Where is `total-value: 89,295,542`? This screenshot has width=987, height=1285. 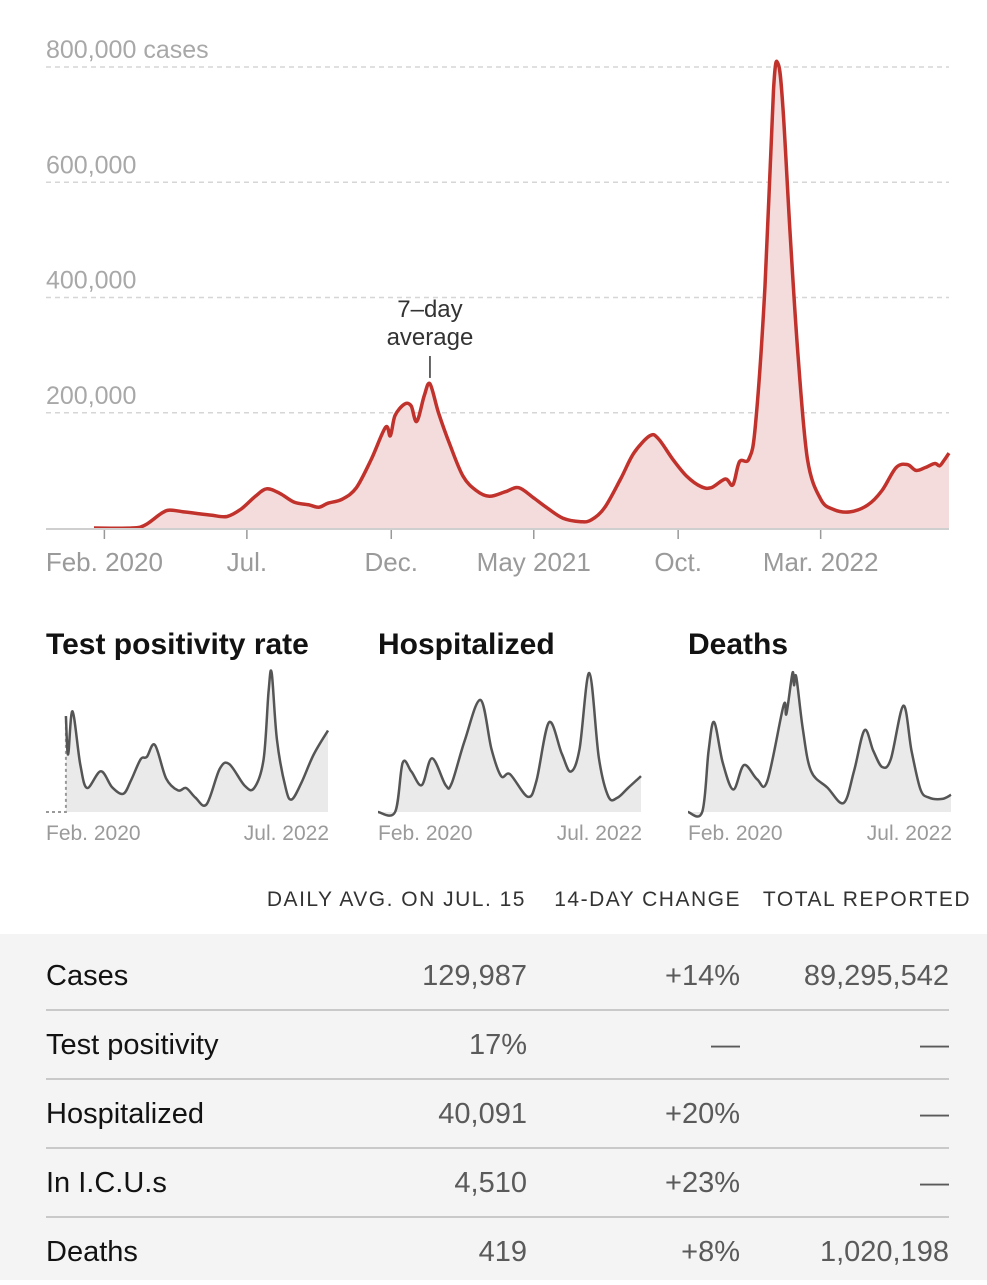
total-value: 89,295,542 is located at coordinates (876, 976).